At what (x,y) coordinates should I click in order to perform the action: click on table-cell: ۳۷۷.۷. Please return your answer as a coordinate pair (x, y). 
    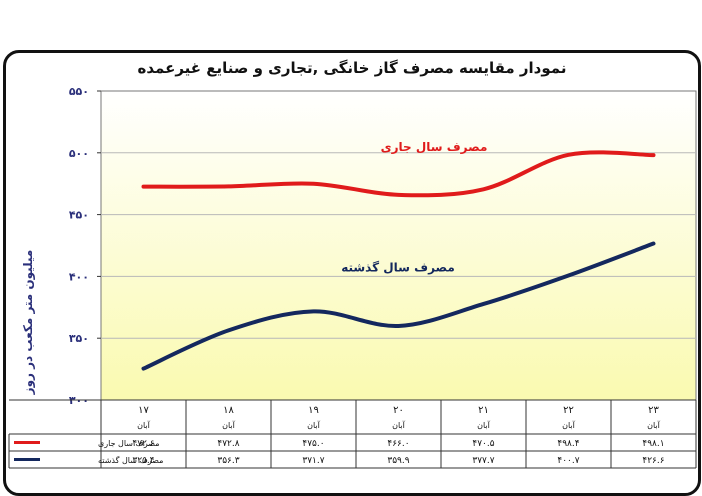
    Looking at the image, I should click on (483, 461).